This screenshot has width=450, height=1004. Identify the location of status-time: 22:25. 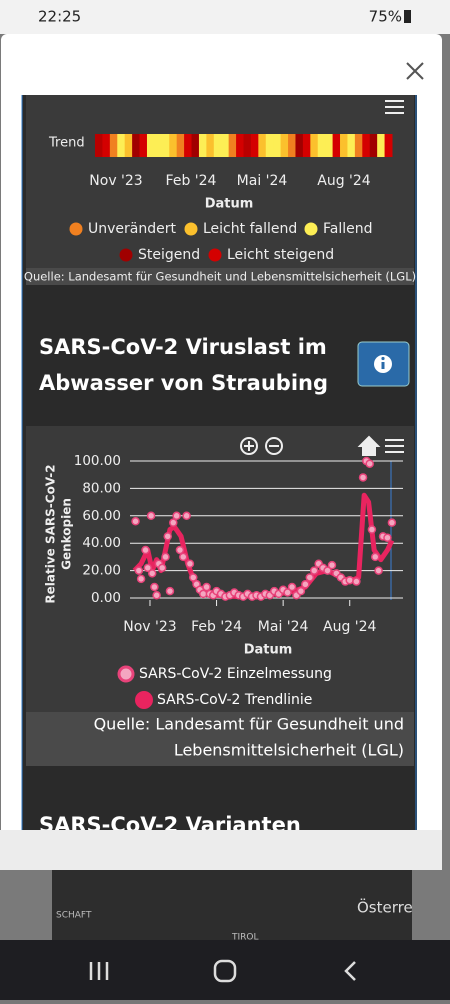
(59, 17).